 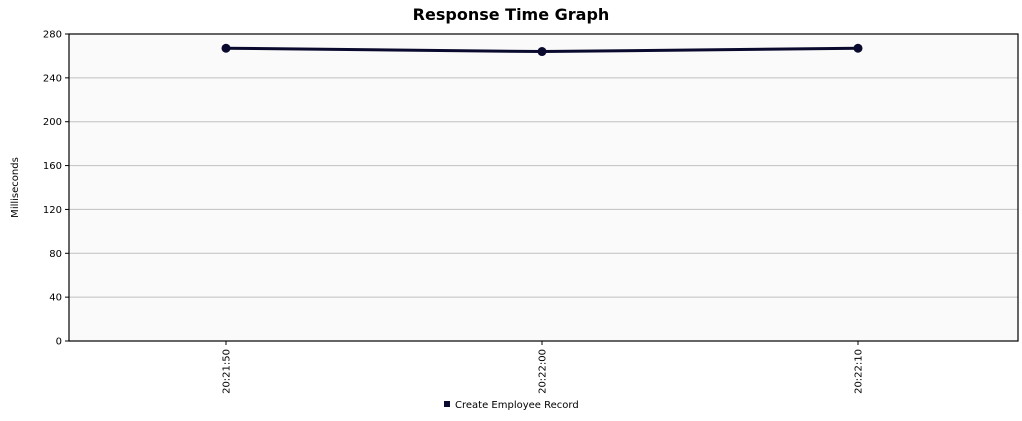 I want to click on y-tick-label: 80, so click(x=55, y=254).